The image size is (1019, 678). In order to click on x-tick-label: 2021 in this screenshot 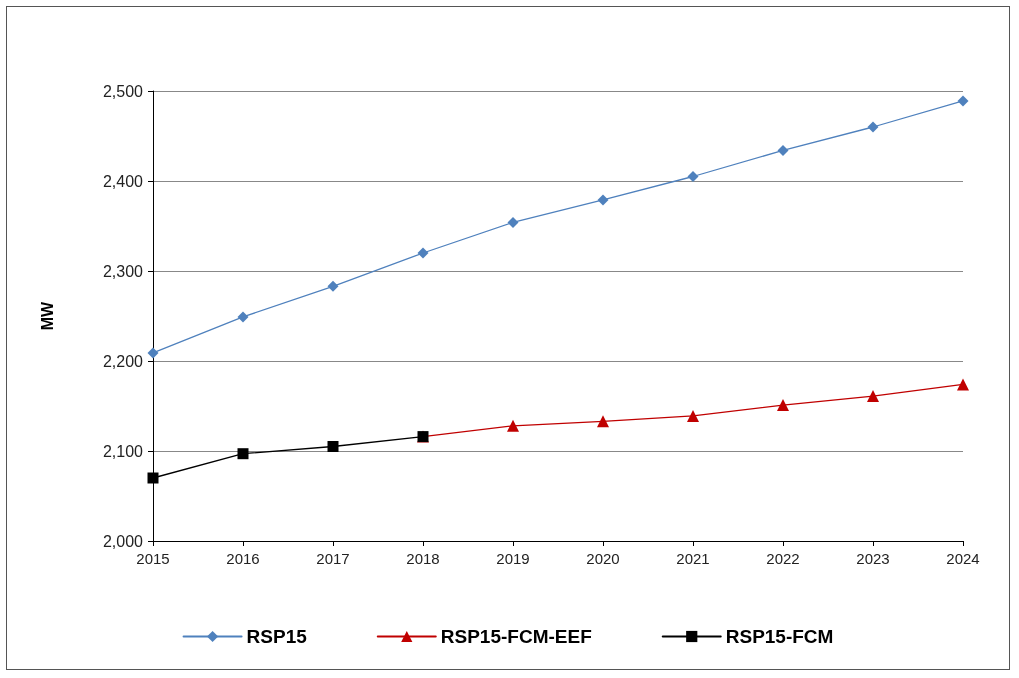, I will do `click(693, 558)`.